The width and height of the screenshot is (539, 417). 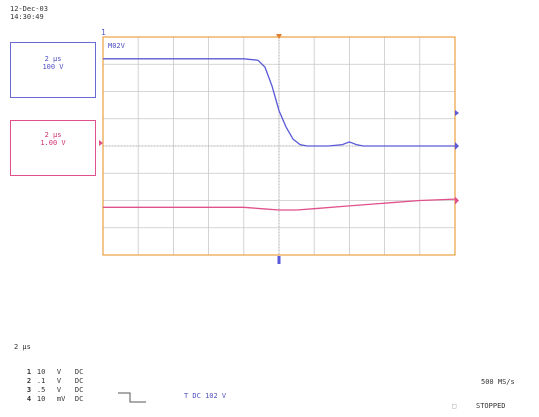 What do you see at coordinates (116, 46) in the screenshot?
I see `channel-label: M02V` at bounding box center [116, 46].